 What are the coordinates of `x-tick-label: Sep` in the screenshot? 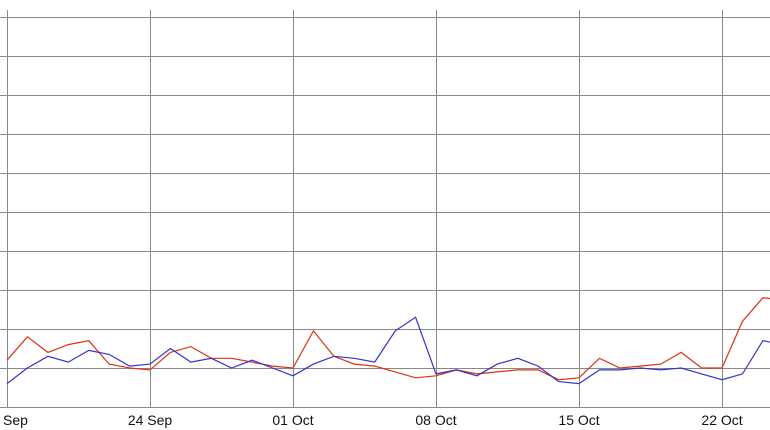 It's located at (15, 420).